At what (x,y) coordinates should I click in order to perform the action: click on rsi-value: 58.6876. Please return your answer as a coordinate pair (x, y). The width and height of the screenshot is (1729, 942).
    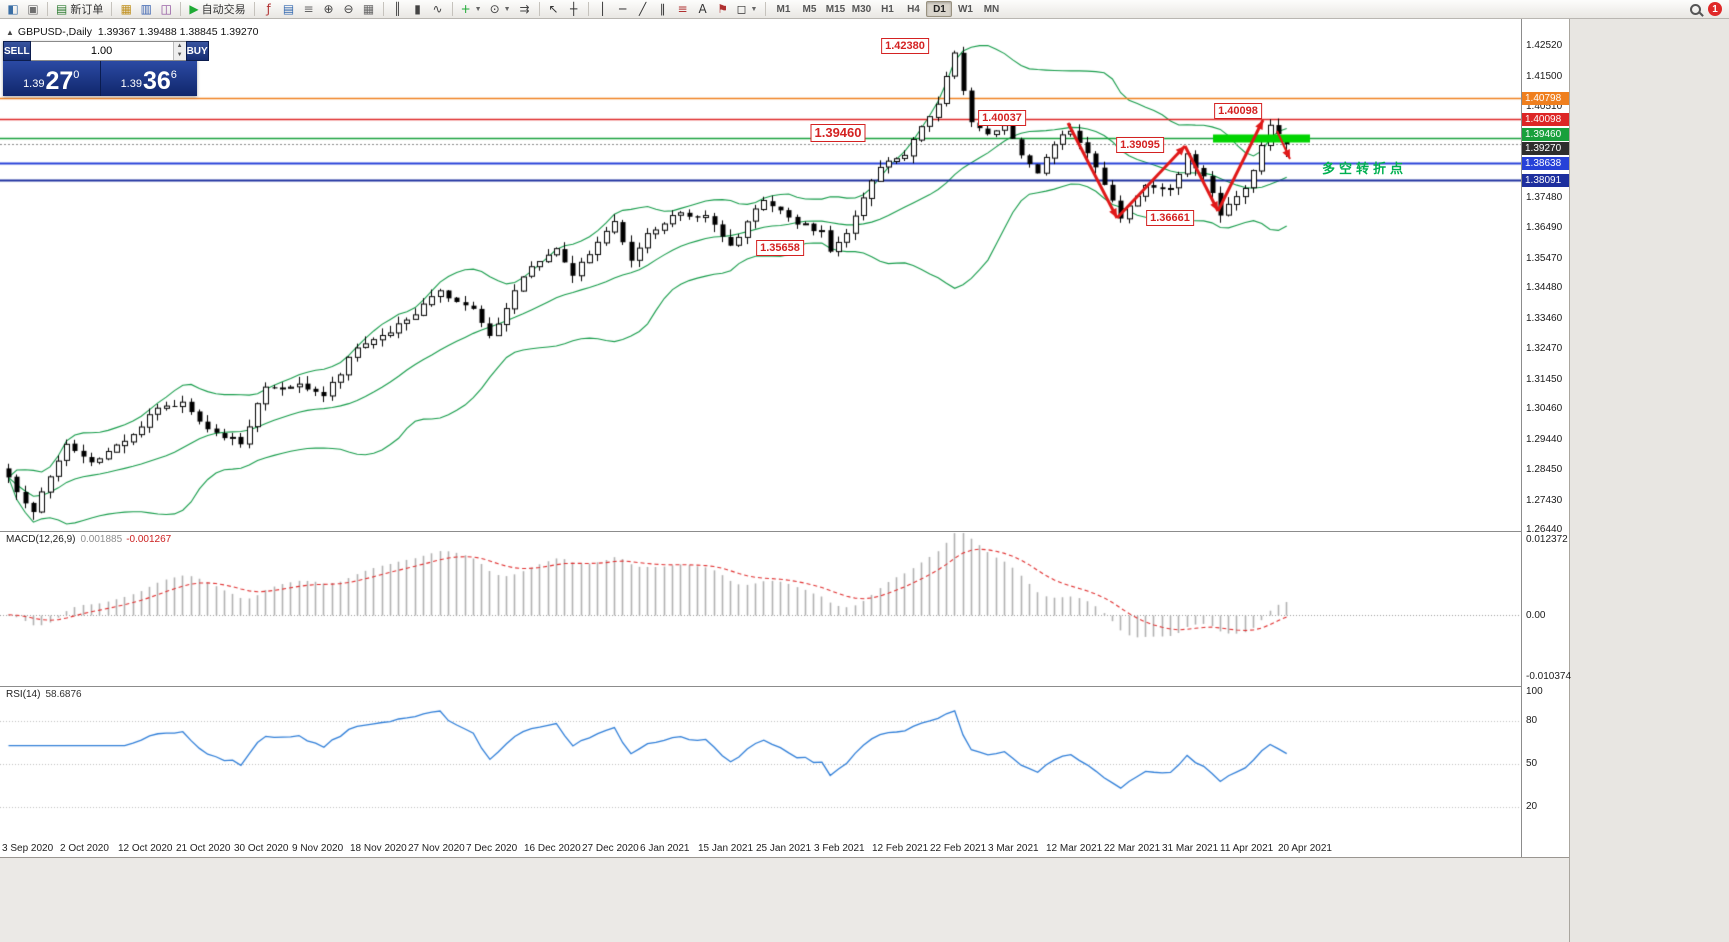
    Looking at the image, I should click on (63, 694).